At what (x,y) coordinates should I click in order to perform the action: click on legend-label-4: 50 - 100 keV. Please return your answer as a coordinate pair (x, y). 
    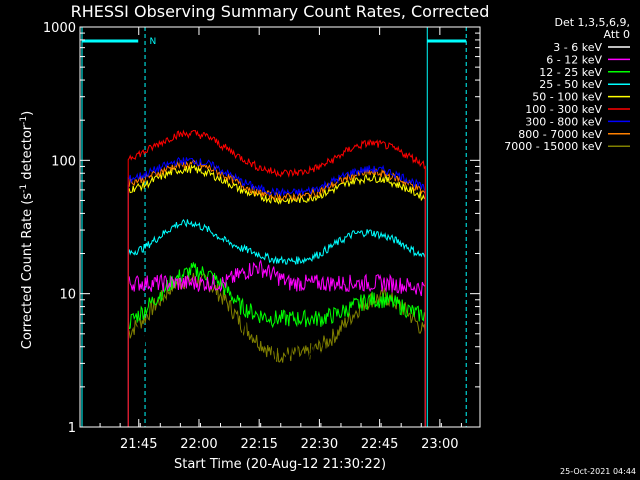
    Looking at the image, I should click on (567, 97).